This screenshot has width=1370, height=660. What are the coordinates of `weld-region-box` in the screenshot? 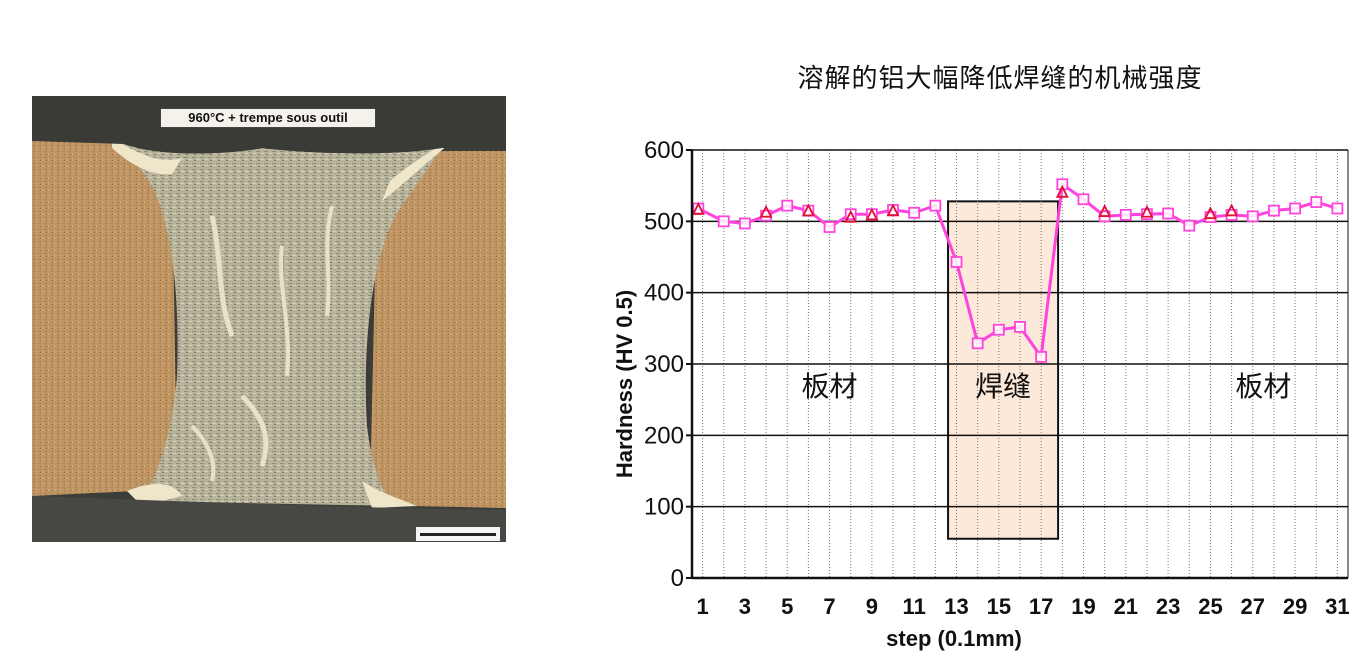 It's located at (1003, 370).